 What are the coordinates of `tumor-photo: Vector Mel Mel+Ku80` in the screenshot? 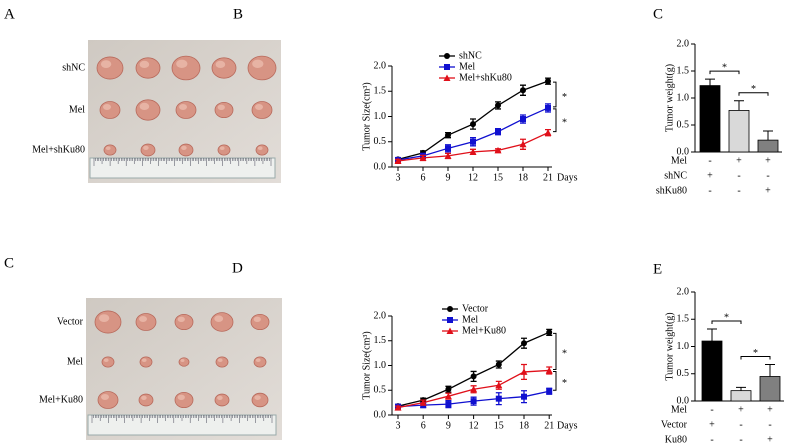 It's located at (160, 369).